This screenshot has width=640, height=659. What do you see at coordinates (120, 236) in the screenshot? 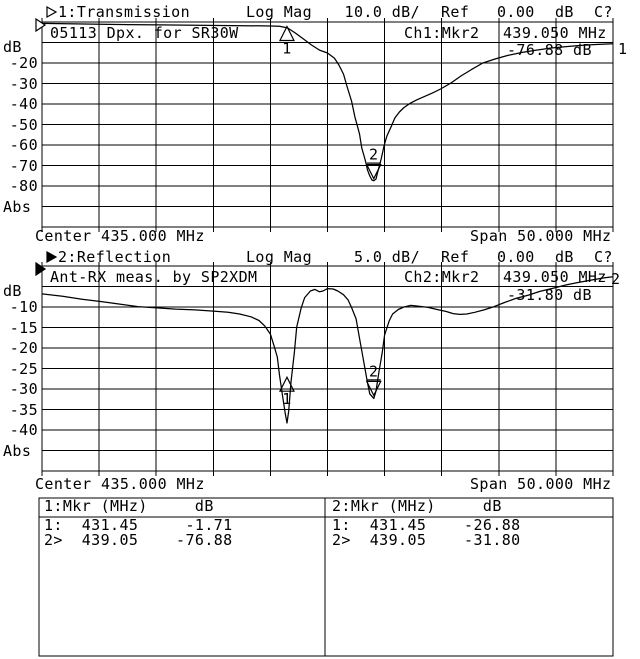
I see `ch1-center-freq: Center 435.000 MHz` at bounding box center [120, 236].